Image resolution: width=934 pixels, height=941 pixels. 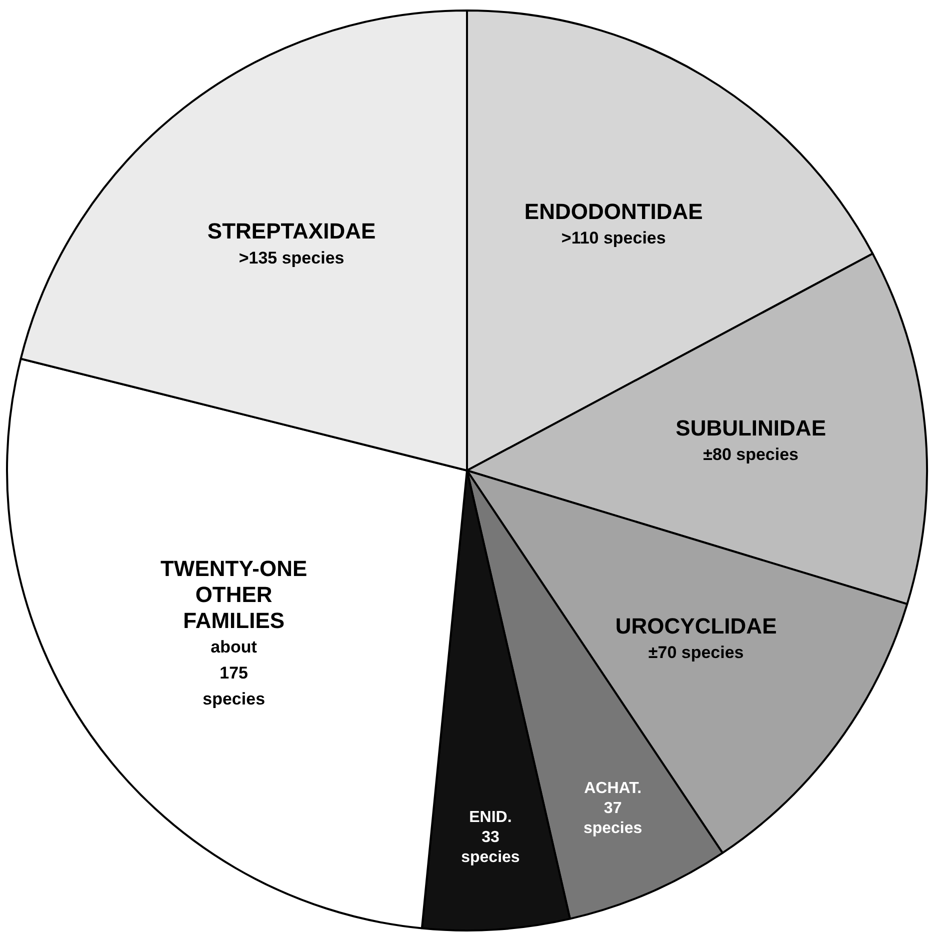 What do you see at coordinates (291, 231) in the screenshot?
I see `slice-label: STREPTAXIDAE` at bounding box center [291, 231].